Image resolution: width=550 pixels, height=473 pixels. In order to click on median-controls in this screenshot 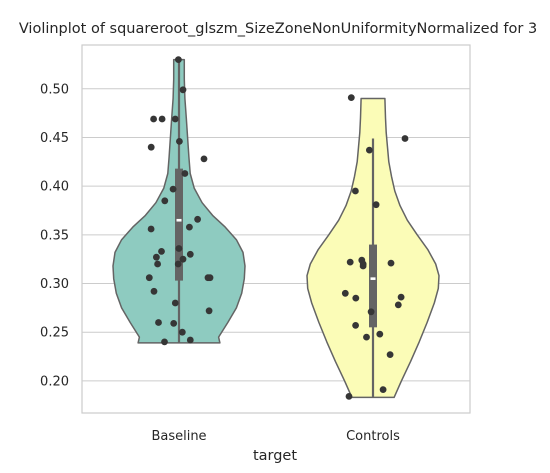, I will do `click(373, 278)`.